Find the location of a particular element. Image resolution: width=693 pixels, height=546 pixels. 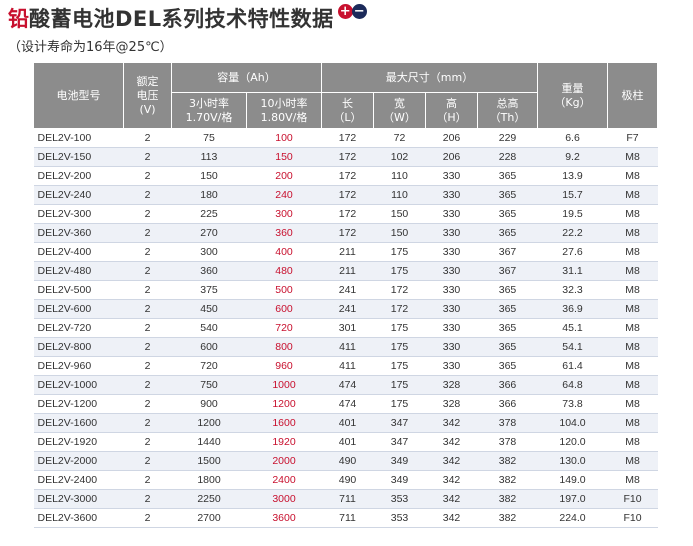

cell-width: 72 is located at coordinates (399, 138).